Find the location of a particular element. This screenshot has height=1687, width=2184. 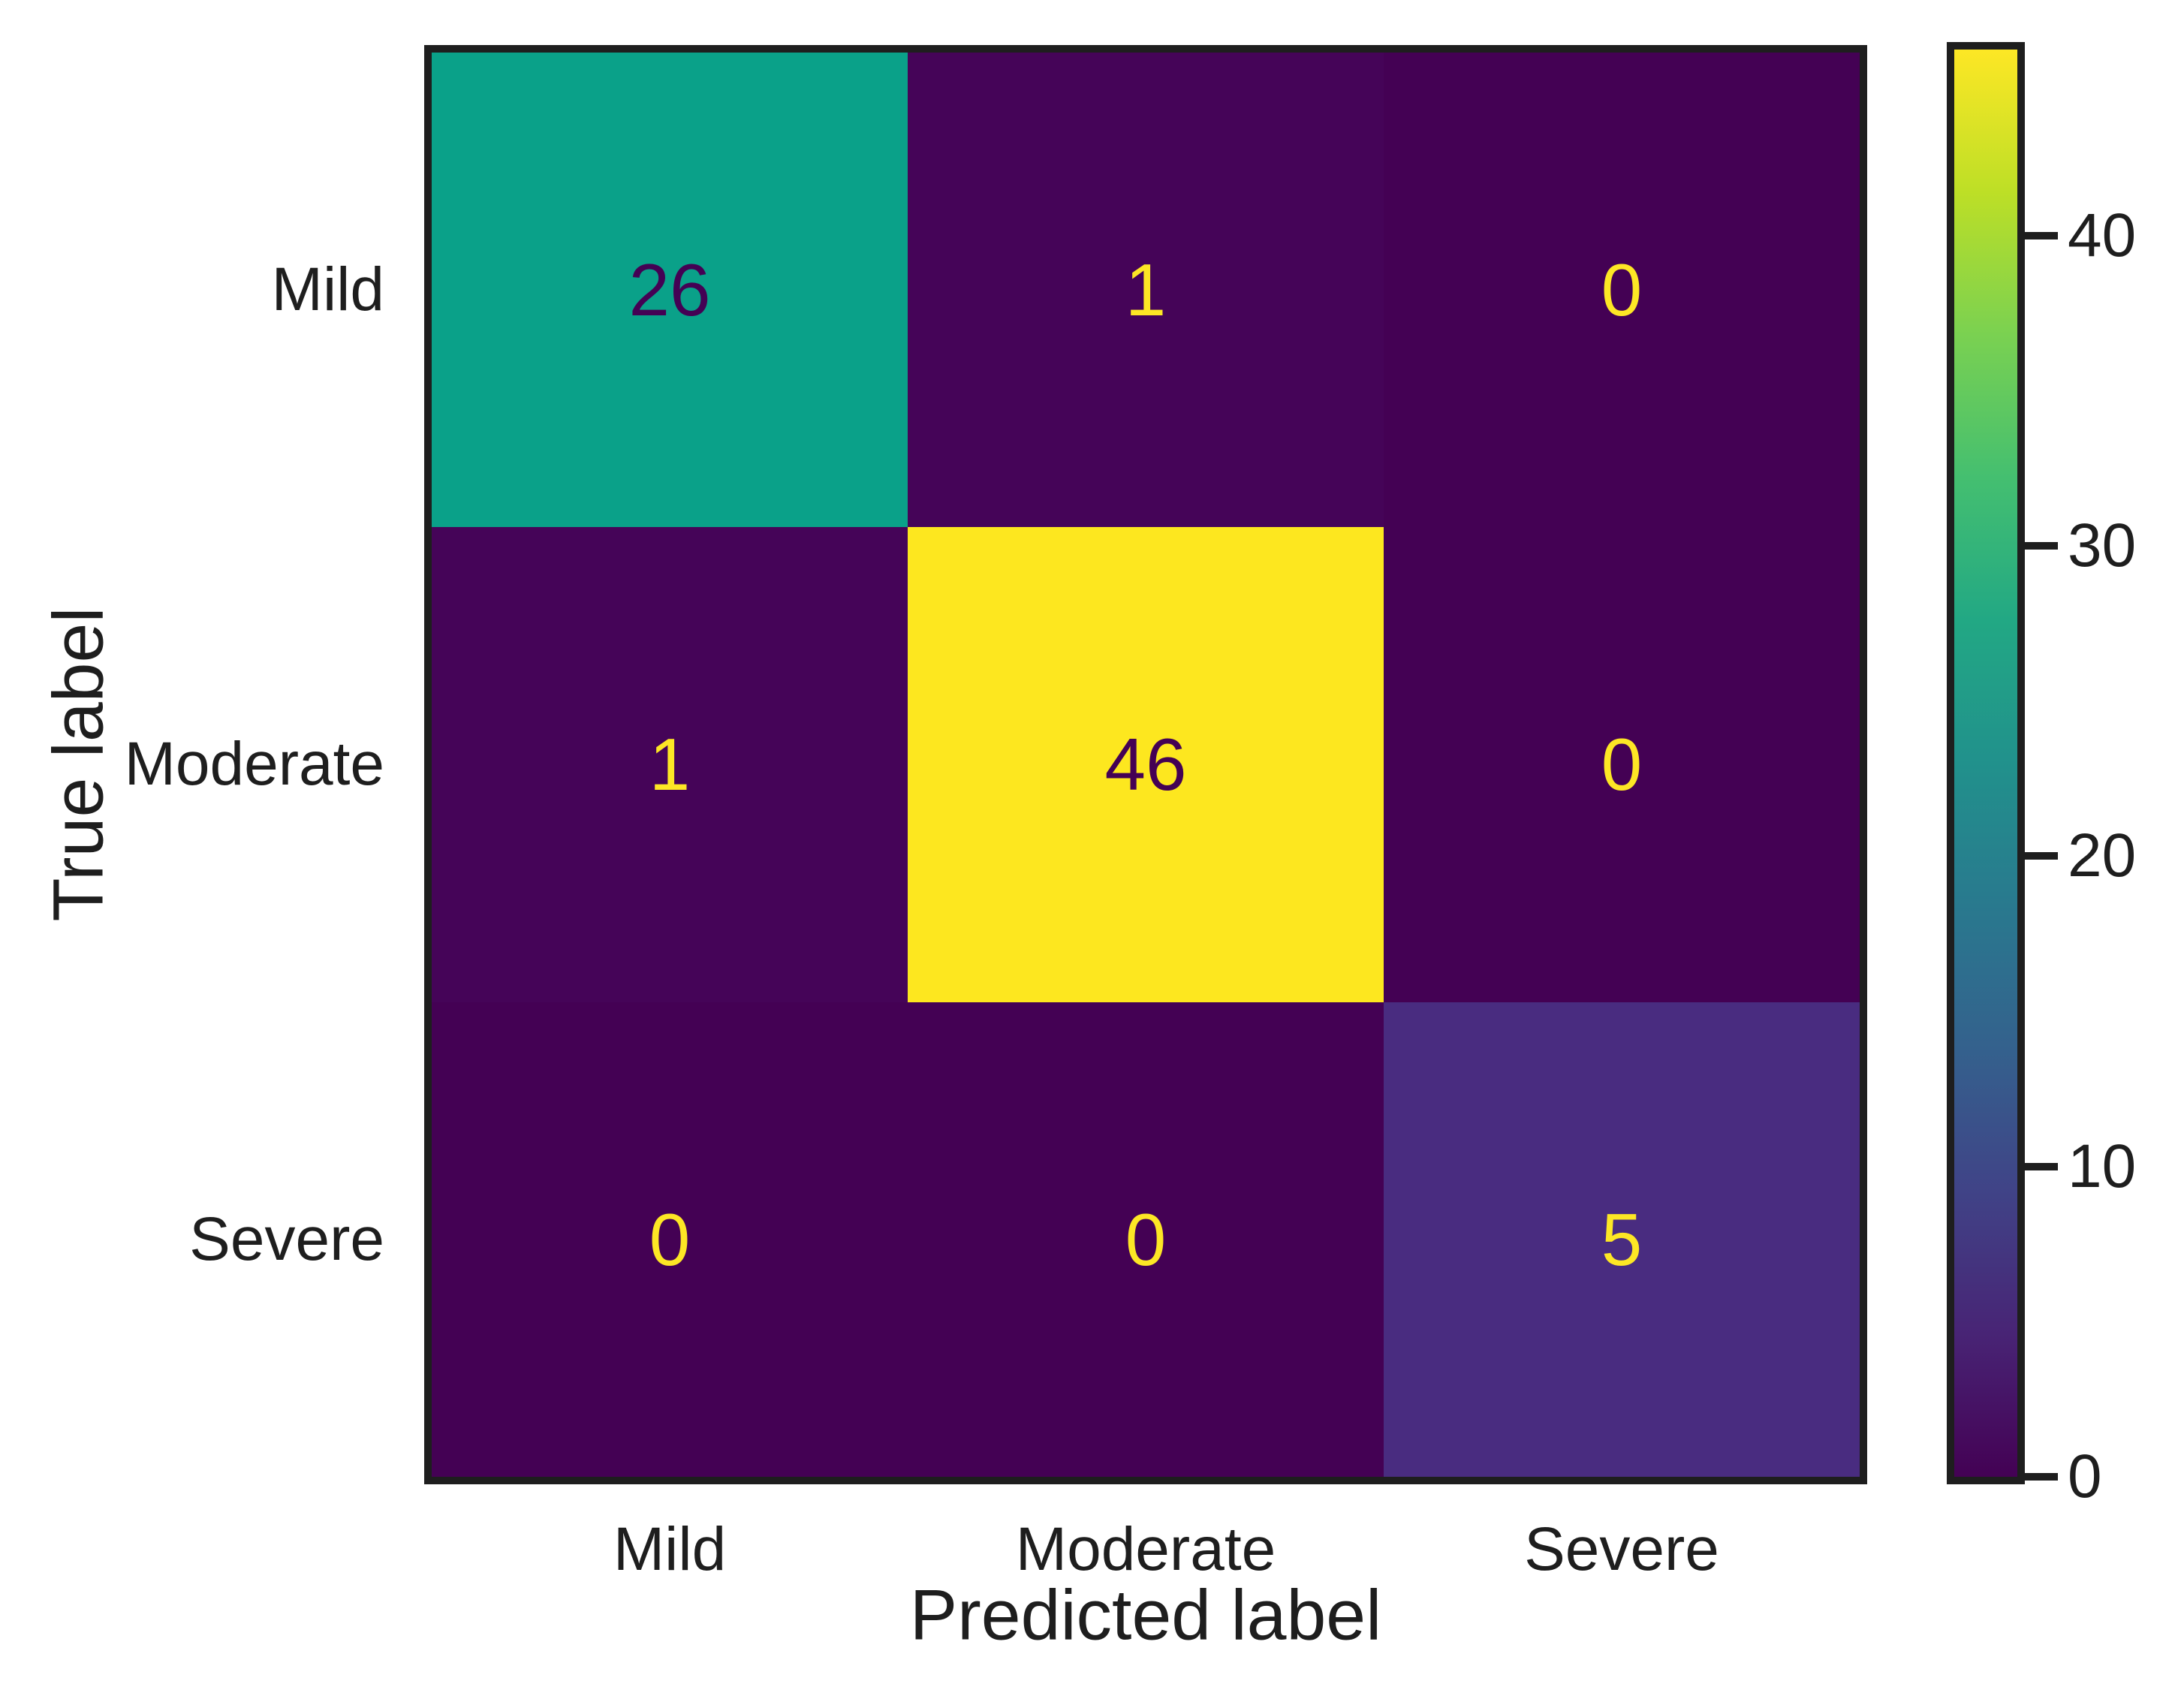

matrix-cell: 26 is located at coordinates (670, 290).